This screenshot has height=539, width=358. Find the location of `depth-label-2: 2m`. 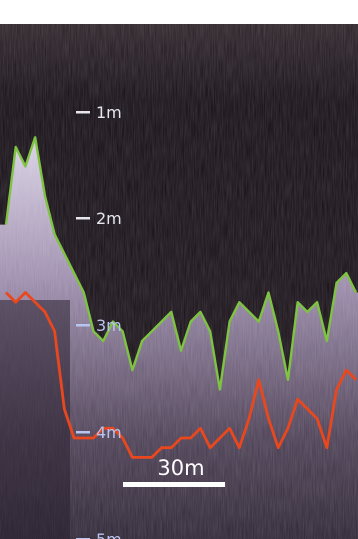

depth-label-2: 2m is located at coordinates (109, 218).